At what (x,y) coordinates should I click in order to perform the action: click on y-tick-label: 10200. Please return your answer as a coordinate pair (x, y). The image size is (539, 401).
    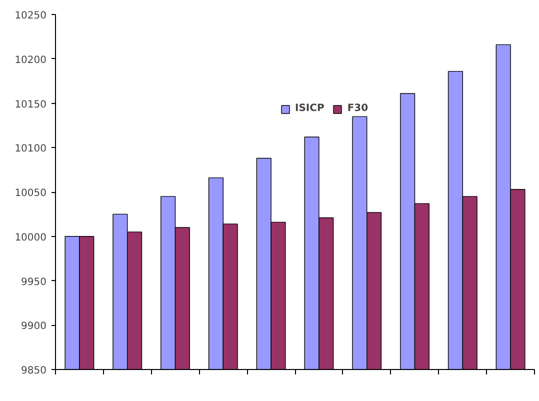
    Looking at the image, I should click on (30, 60).